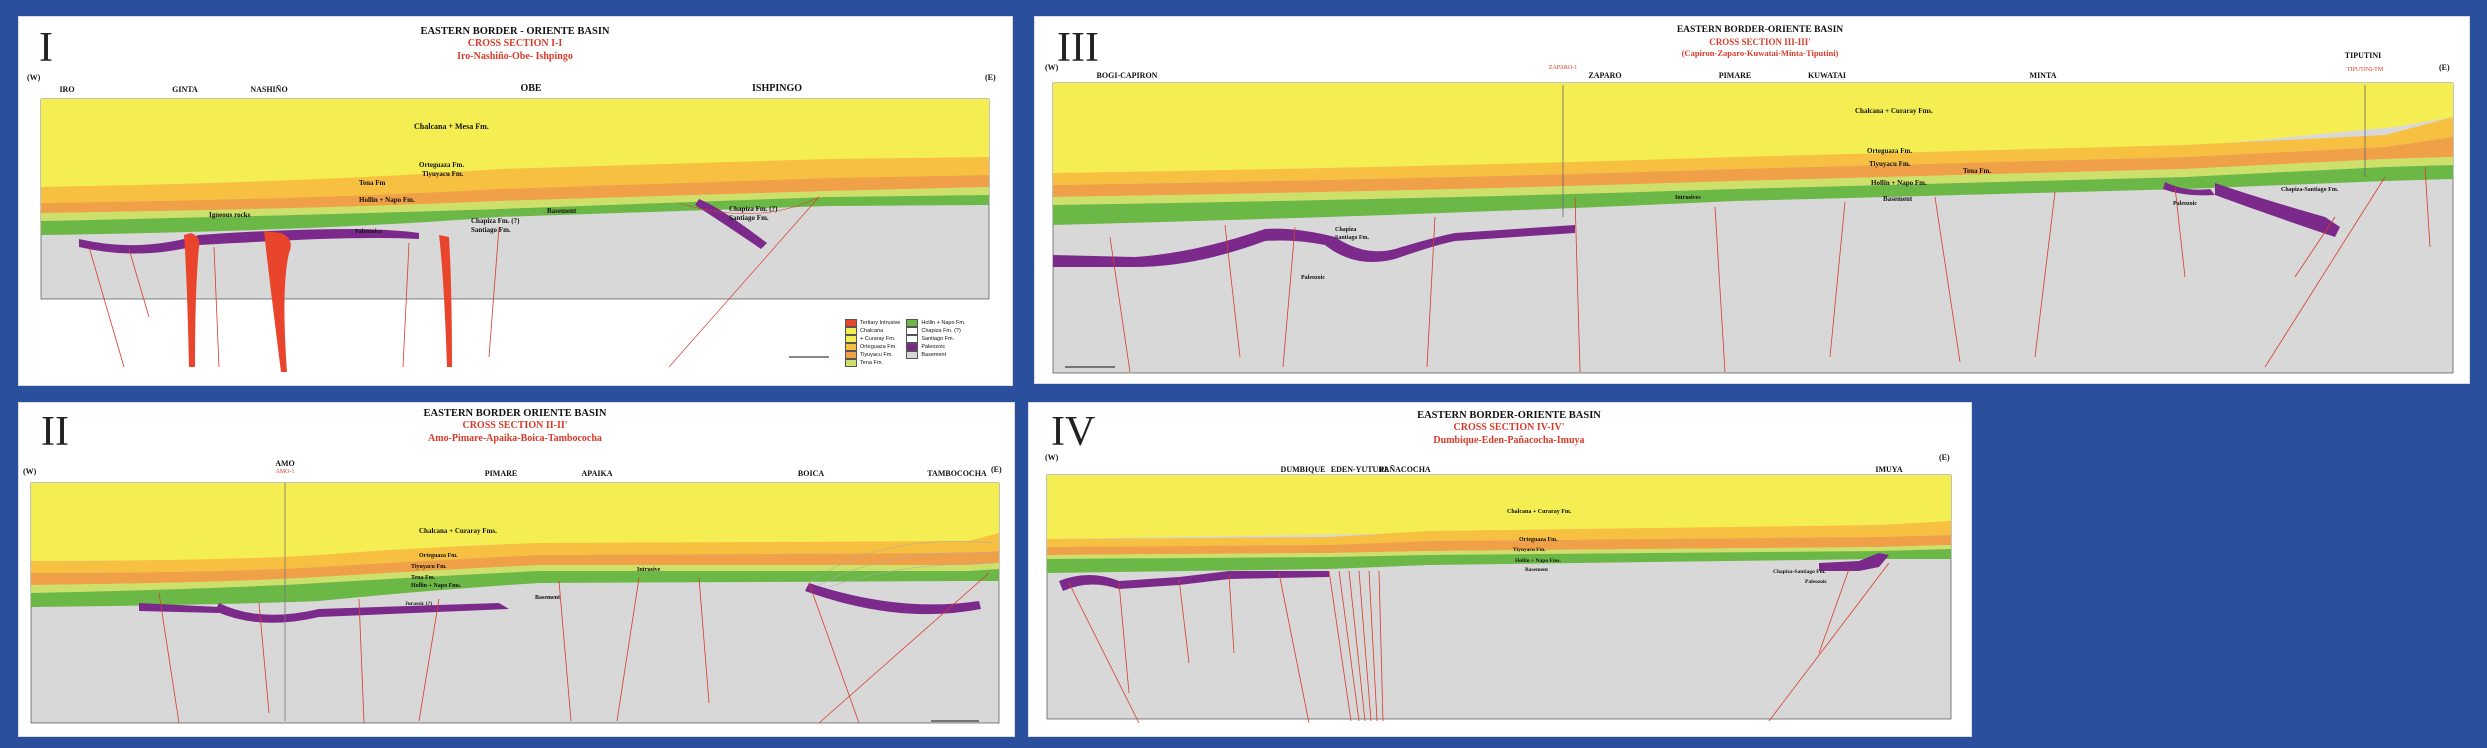 The width and height of the screenshot is (2487, 748). What do you see at coordinates (515, 438) in the screenshot?
I see `section-route: Amo-Pimare-Apaika-Boica-Tambococha` at bounding box center [515, 438].